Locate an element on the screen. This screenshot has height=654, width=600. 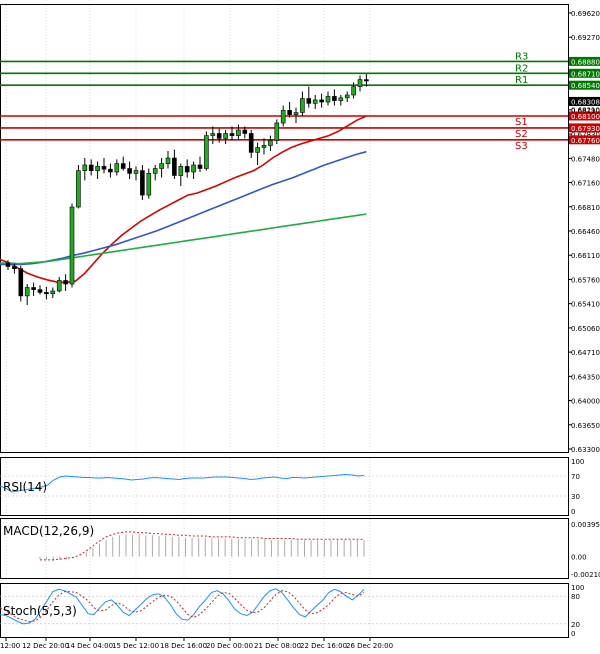
price-tick-label: 0.64000 is located at coordinates (585, 402).